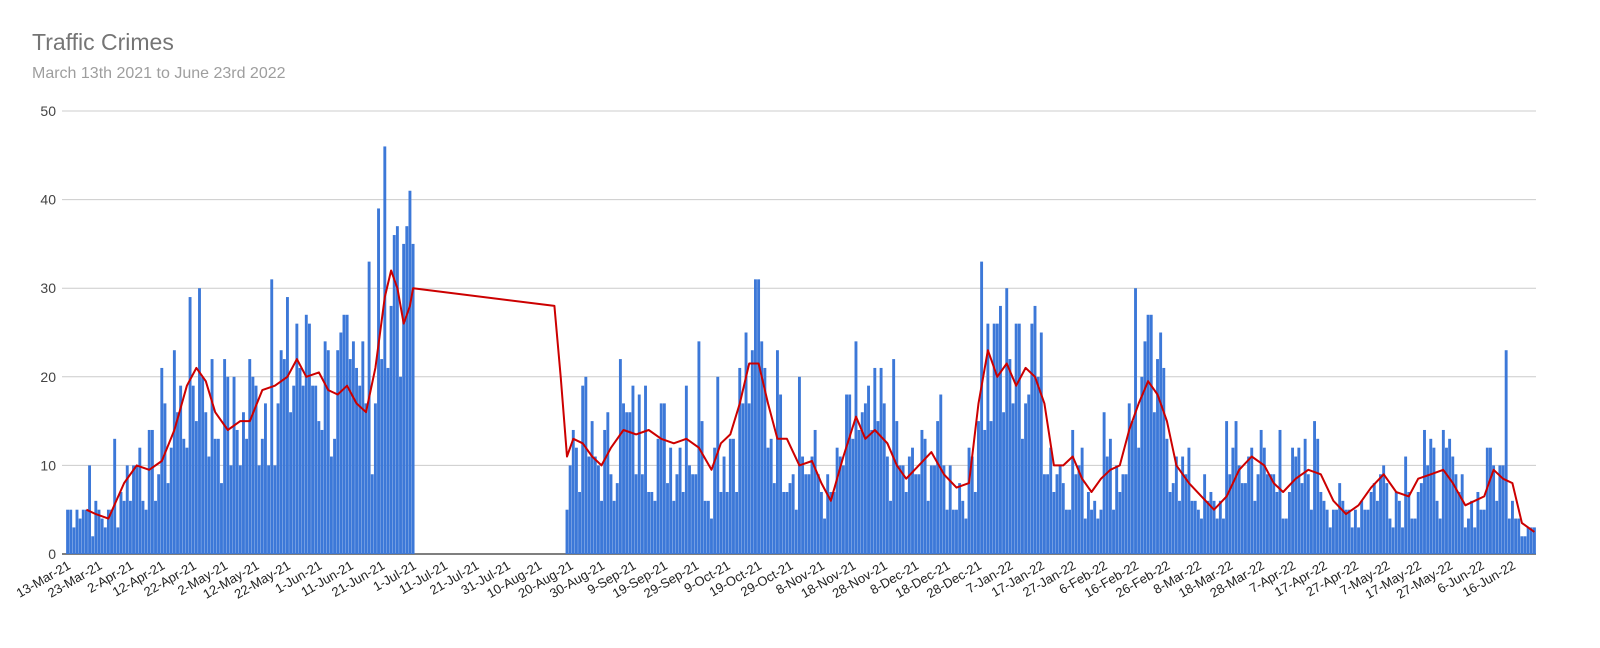 The width and height of the screenshot is (1600, 648). I want to click on y-tick-label: 50, so click(48, 111).